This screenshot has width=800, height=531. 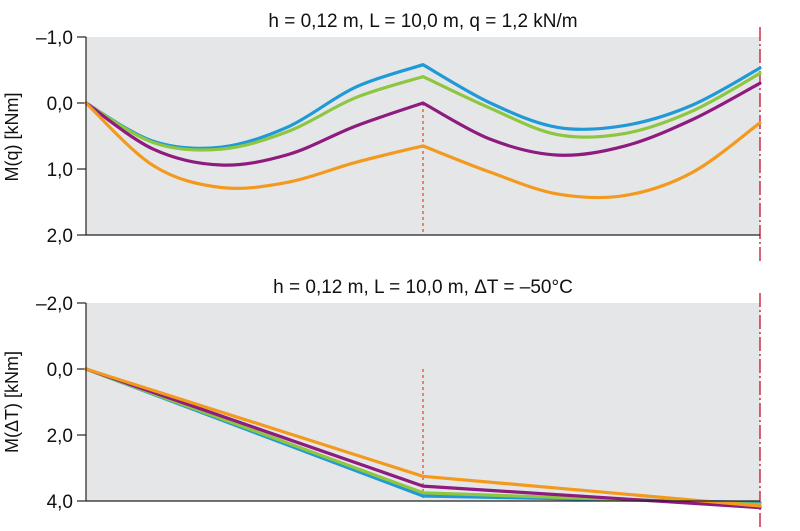 What do you see at coordinates (423, 111) in the screenshot?
I see `moment-q-series-green` at bounding box center [423, 111].